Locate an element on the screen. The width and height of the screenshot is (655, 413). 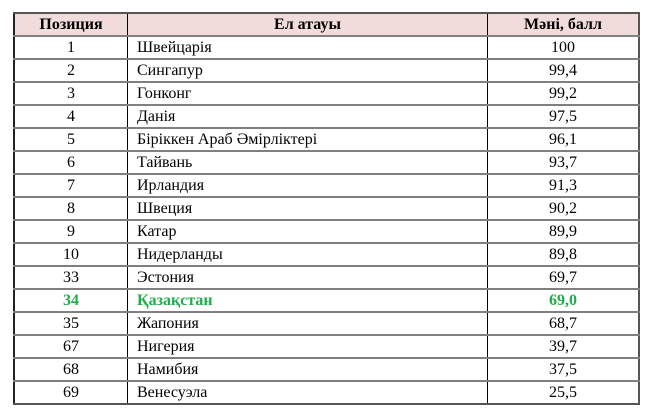
table-row: 2 Сингапур 99,4 is located at coordinates (326, 71).